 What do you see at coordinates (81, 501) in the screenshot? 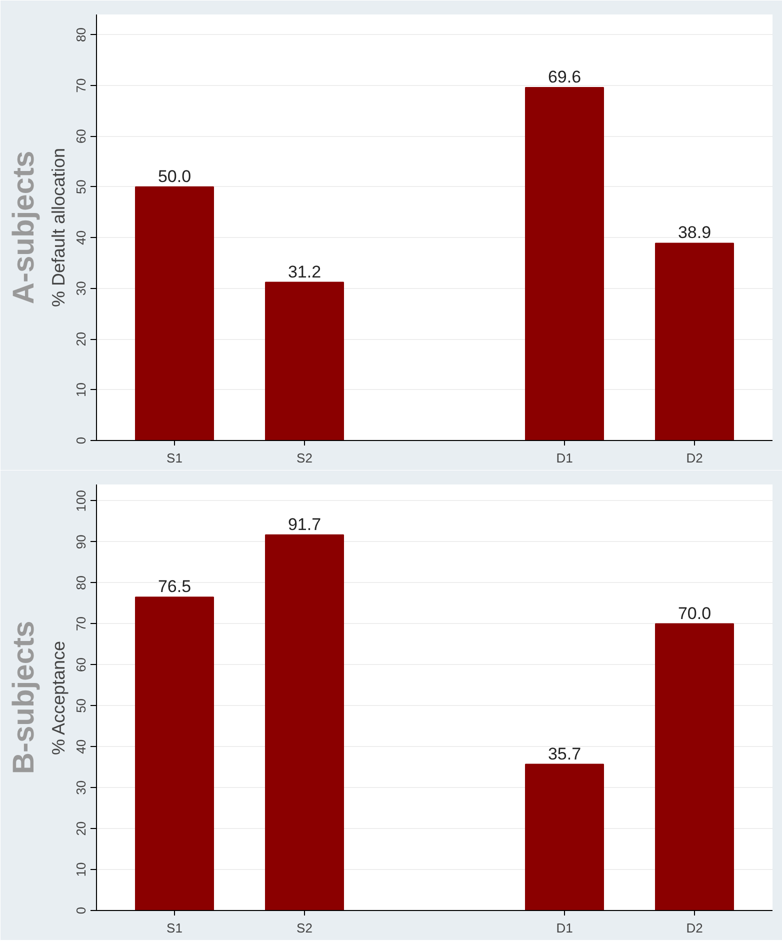
I see `y-tick-label: 100` at bounding box center [81, 501].